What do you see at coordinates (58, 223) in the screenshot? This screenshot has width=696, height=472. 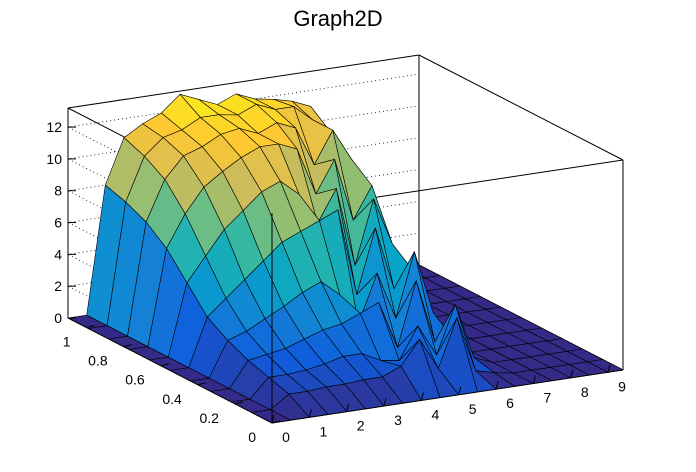 I see `z-tick-label: 6` at bounding box center [58, 223].